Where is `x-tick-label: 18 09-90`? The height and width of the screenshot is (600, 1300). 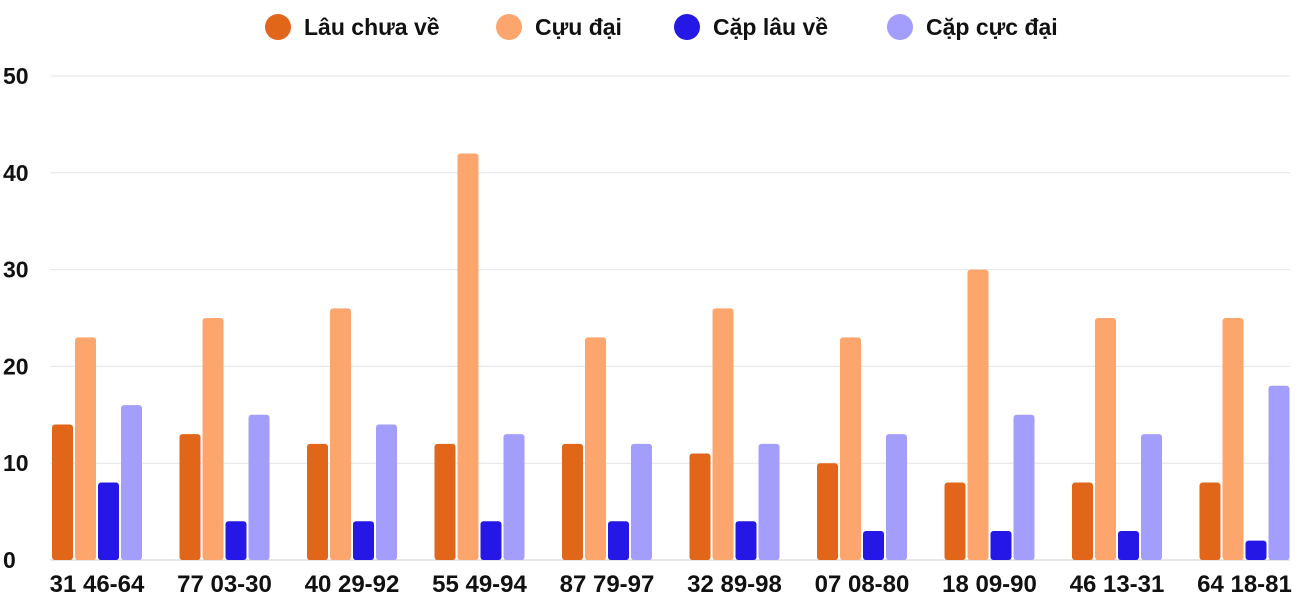 x-tick-label: 18 09-90 is located at coordinates (989, 584).